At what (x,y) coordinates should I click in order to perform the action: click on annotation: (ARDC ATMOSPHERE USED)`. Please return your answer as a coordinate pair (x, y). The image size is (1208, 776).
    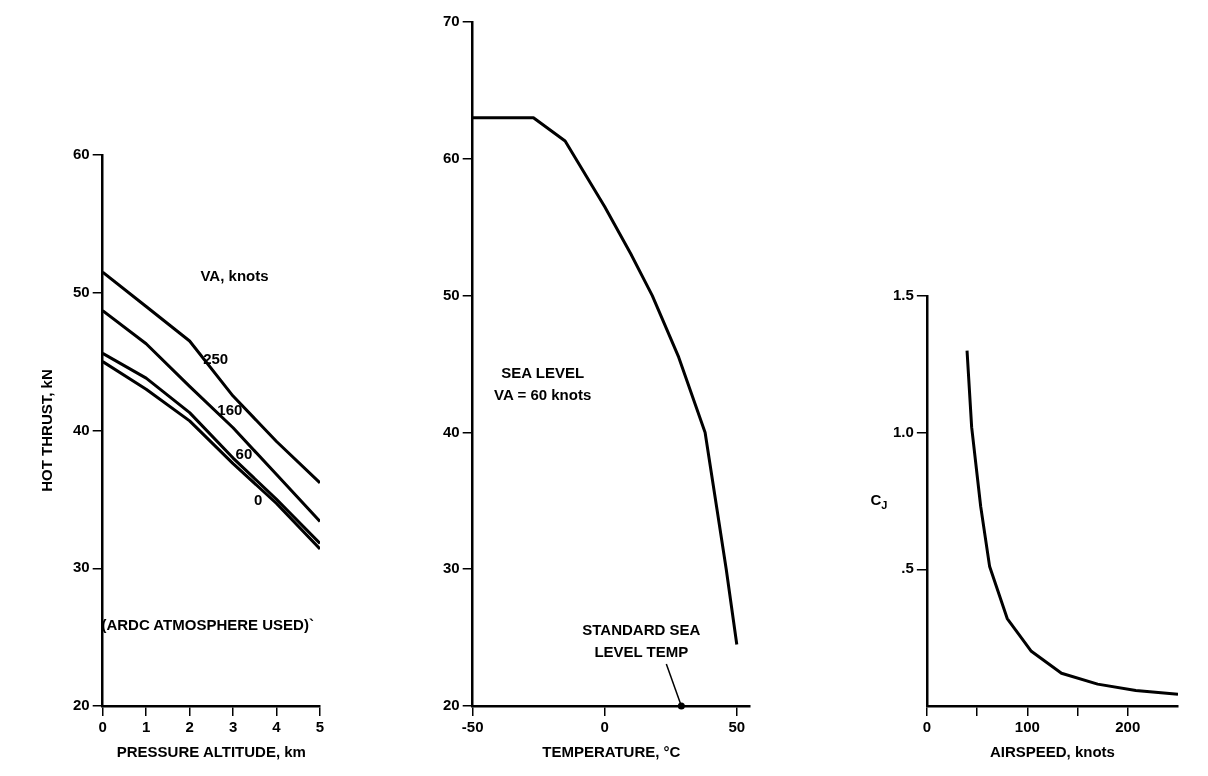
    Looking at the image, I should click on (207, 625).